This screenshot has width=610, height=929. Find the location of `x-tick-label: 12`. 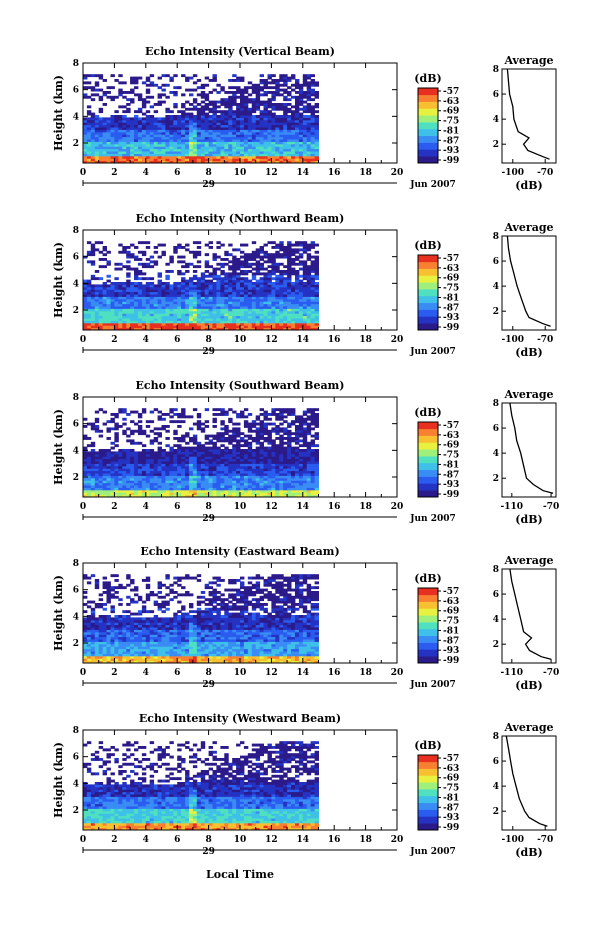

x-tick-label: 12 is located at coordinates (271, 173).